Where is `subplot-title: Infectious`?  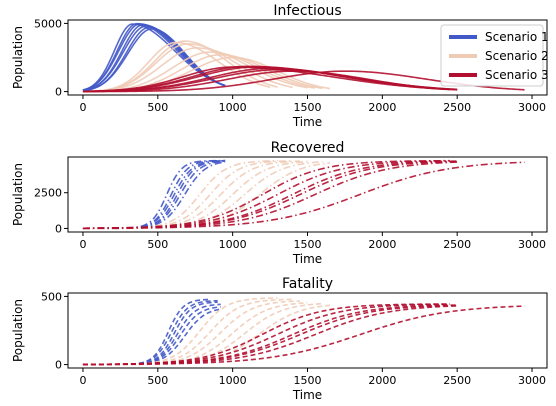
subplot-title: Infectious is located at coordinates (307, 11).